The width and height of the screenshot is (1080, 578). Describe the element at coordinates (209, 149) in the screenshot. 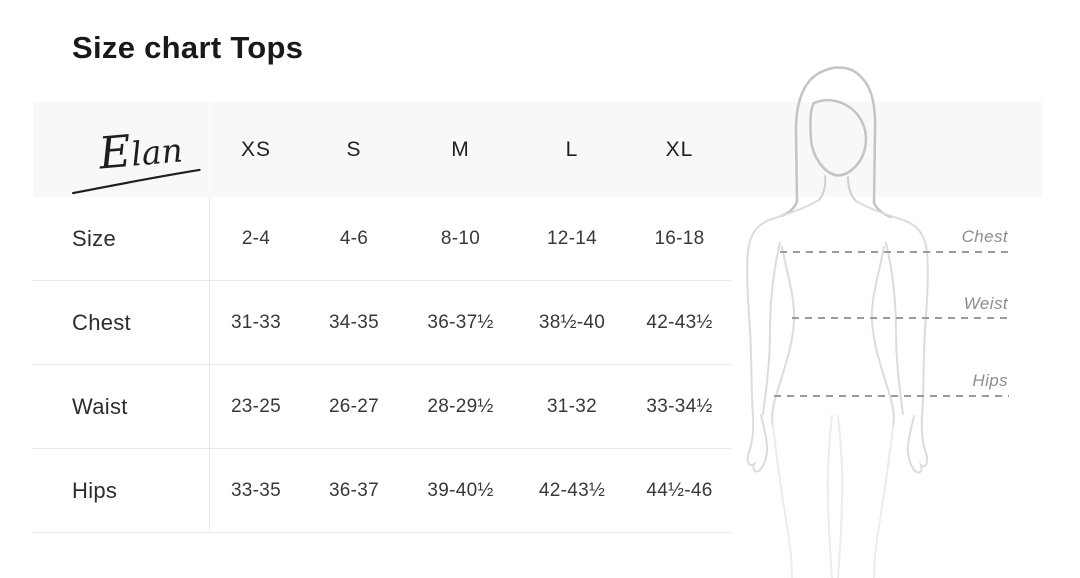

I see `logo-column-divider-top` at that location.